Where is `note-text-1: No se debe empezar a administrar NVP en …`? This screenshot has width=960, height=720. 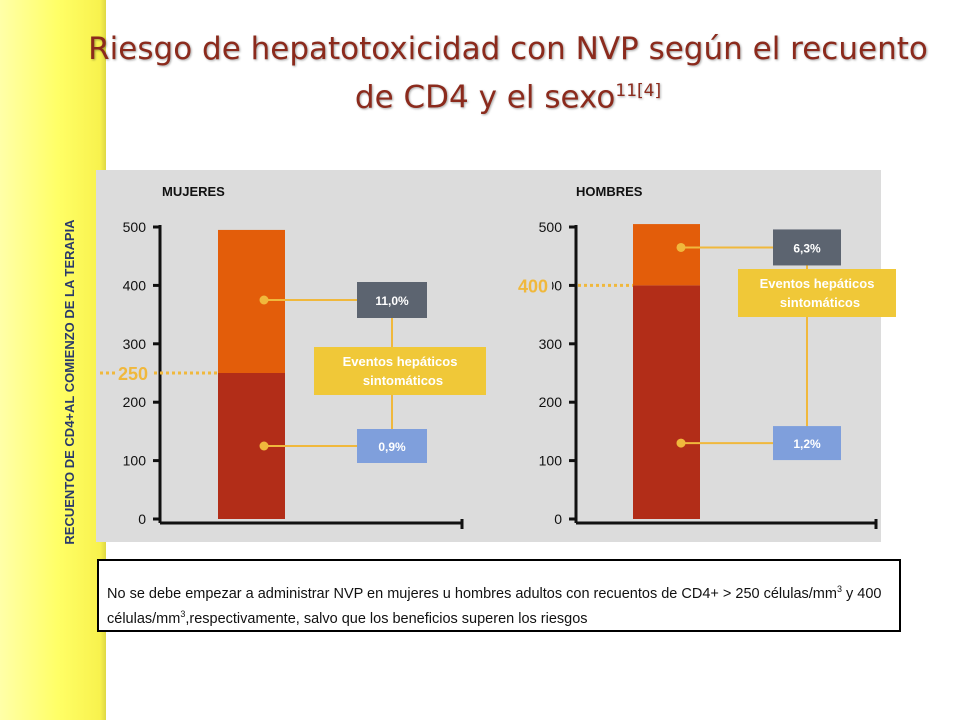
note-text-1: No se debe empezar a administrar NVP en … is located at coordinates (472, 593).